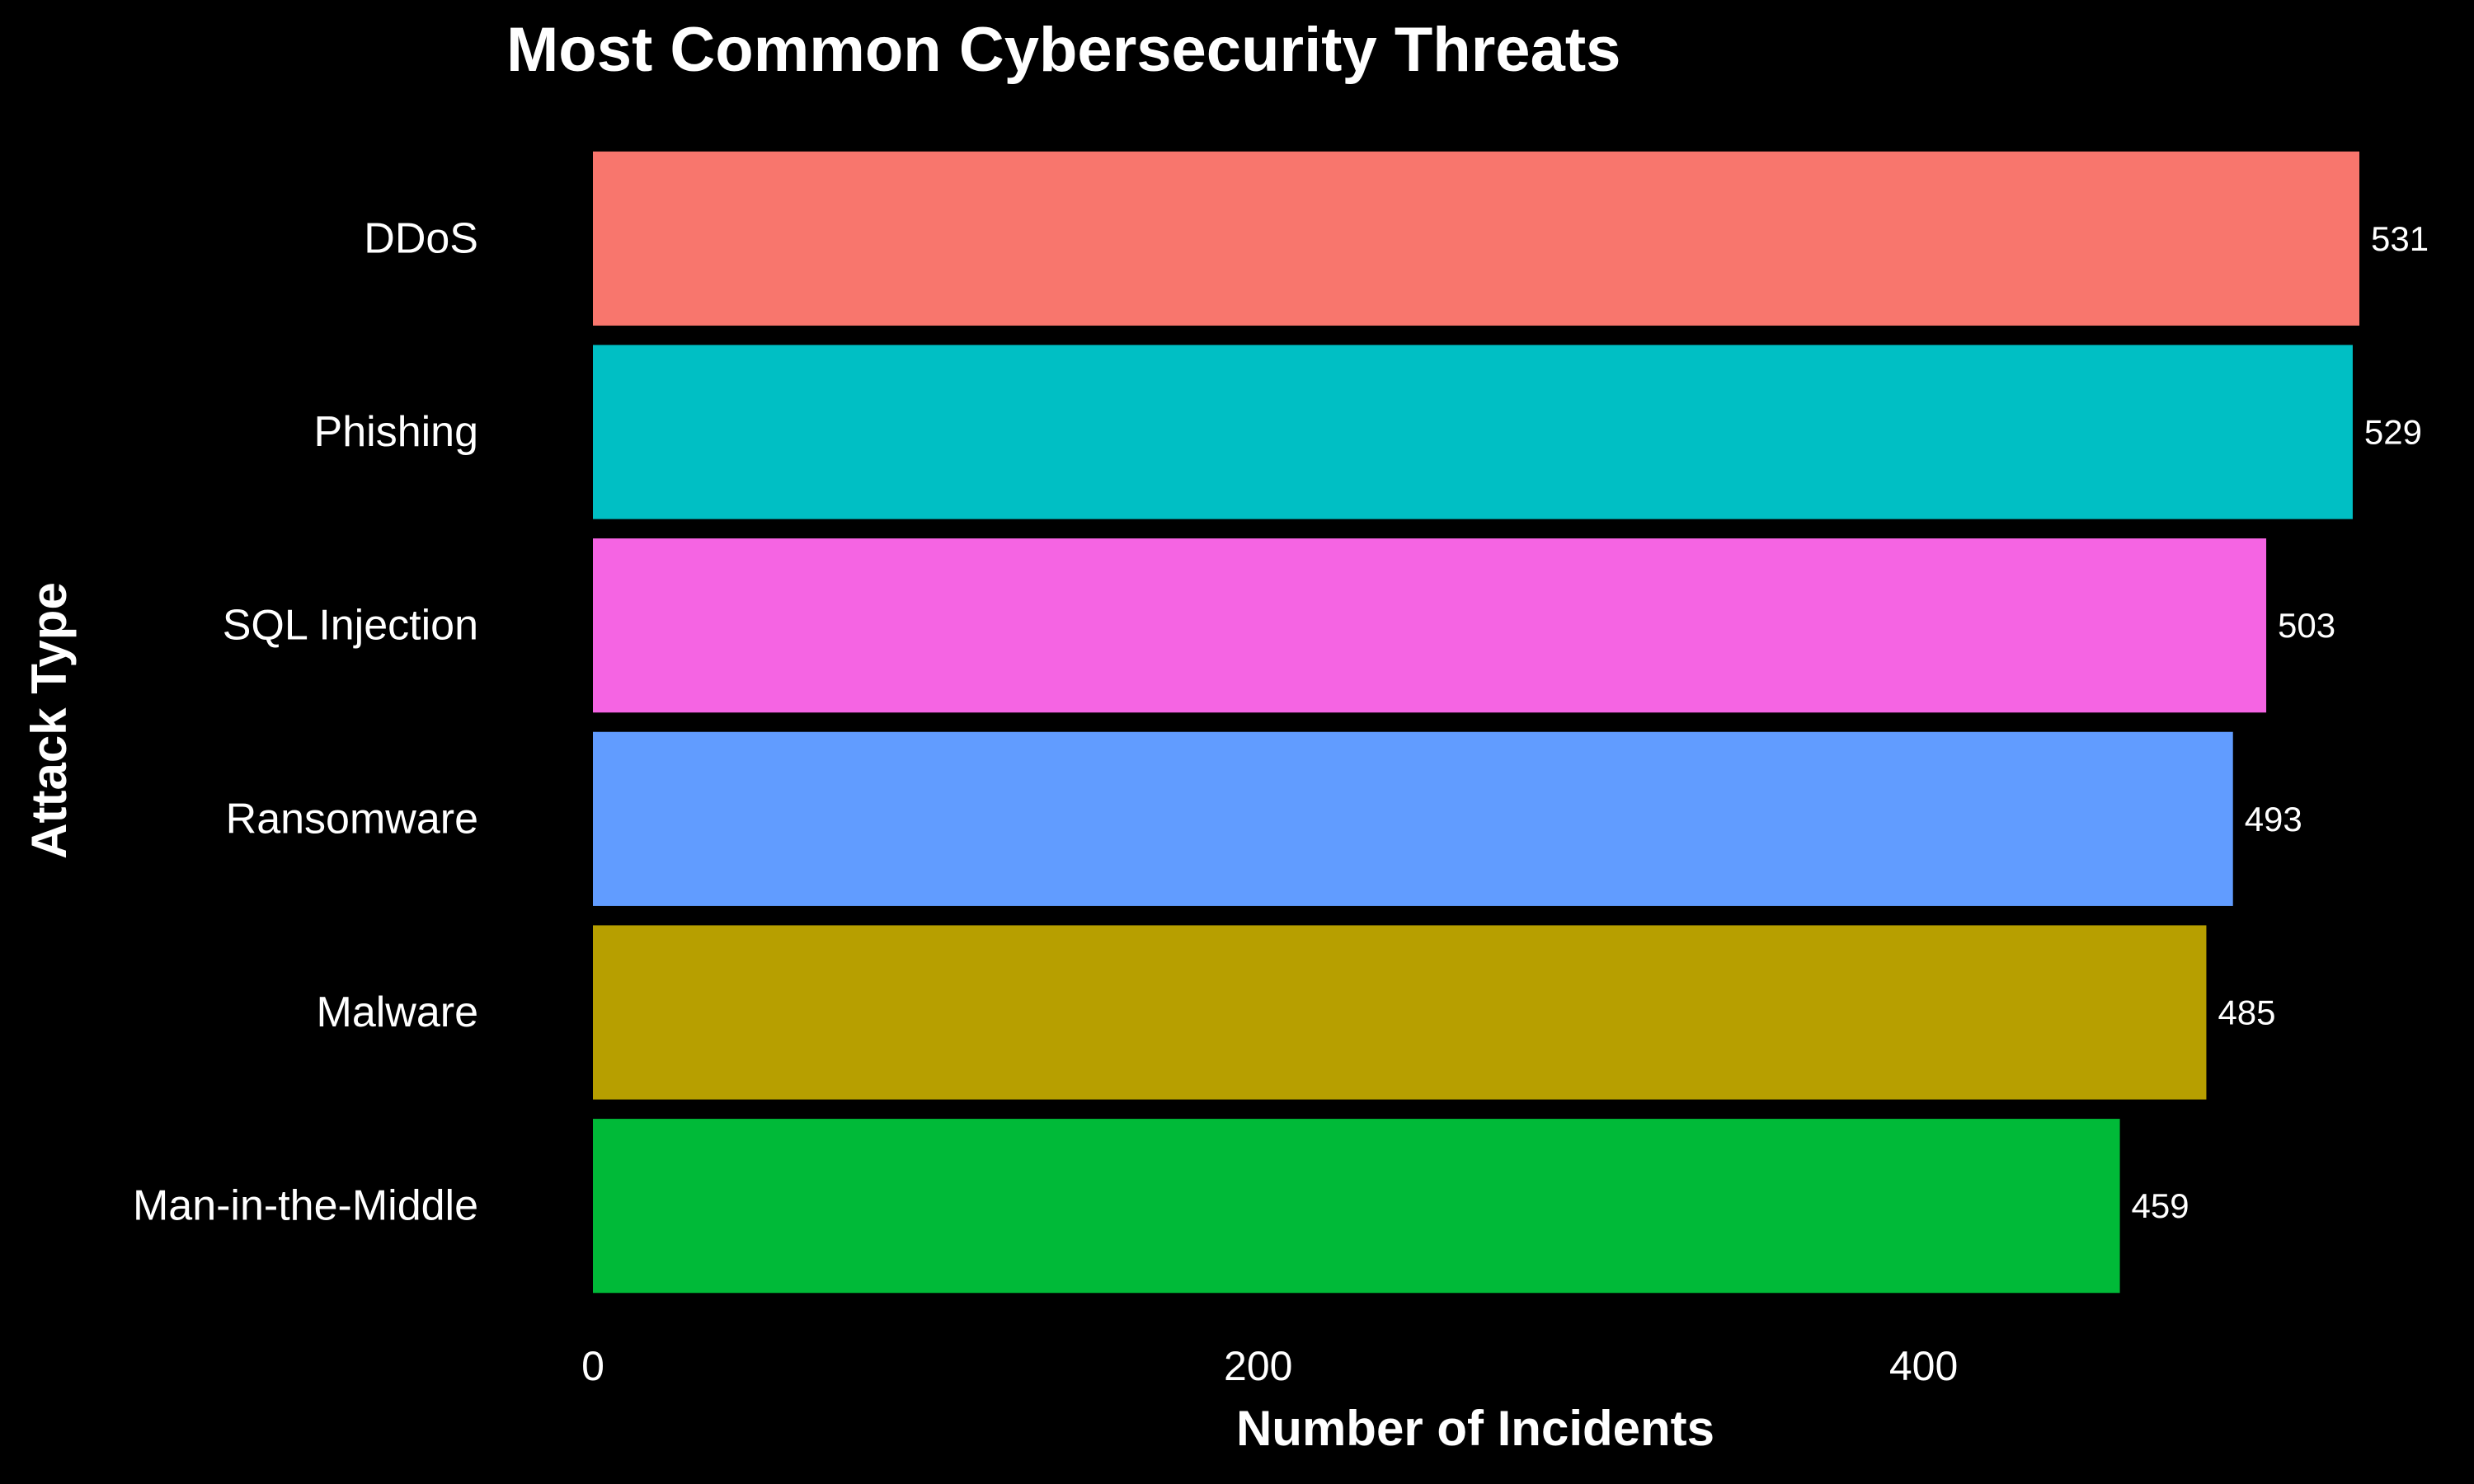 Image resolution: width=2474 pixels, height=1484 pixels. What do you see at coordinates (2273, 819) in the screenshot?
I see `value-label-ransomware: 493` at bounding box center [2273, 819].